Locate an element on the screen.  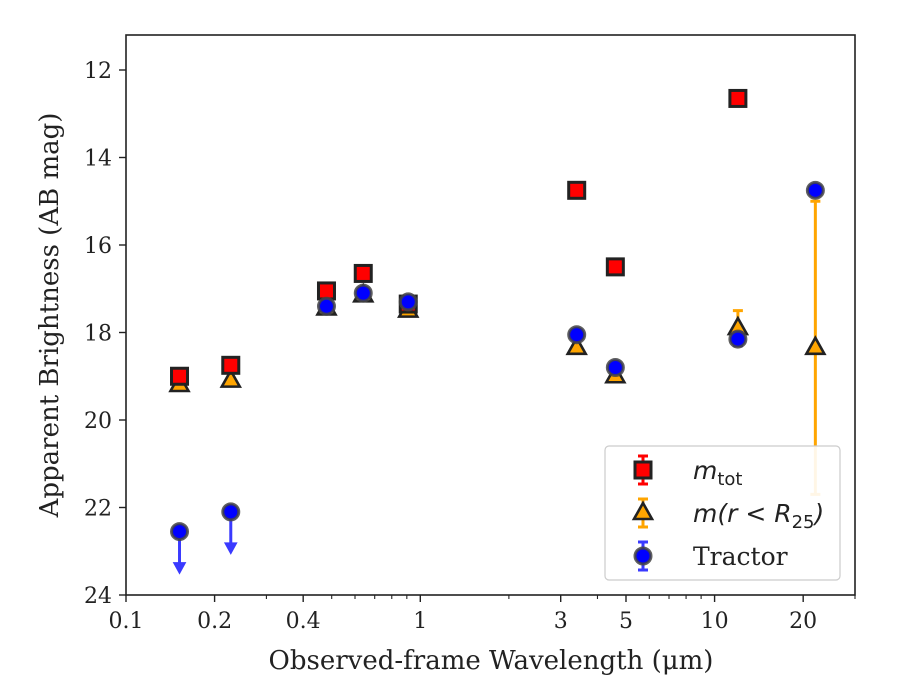
legend-square-marker is located at coordinates (643, 470).